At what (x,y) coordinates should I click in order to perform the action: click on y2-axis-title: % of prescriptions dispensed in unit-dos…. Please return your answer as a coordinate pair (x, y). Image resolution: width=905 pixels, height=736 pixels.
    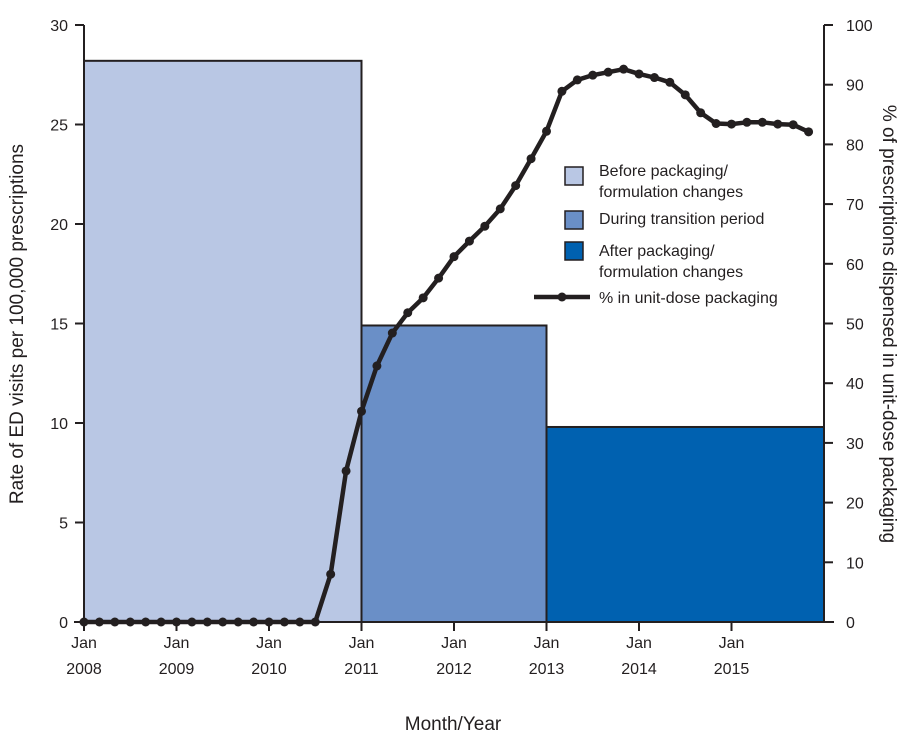
    Looking at the image, I should click on (888, 324).